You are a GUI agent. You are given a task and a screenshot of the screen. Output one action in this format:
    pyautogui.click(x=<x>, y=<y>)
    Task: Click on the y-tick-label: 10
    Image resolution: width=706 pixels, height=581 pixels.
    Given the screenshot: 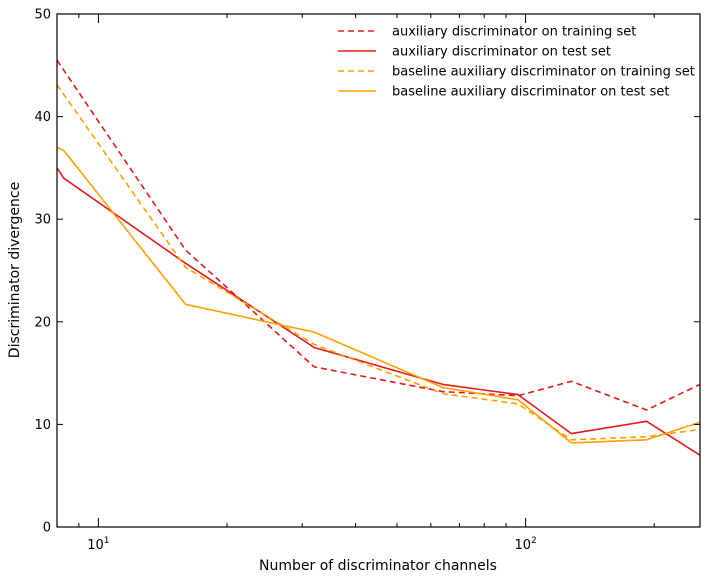 What is the action you would take?
    pyautogui.click(x=42, y=425)
    